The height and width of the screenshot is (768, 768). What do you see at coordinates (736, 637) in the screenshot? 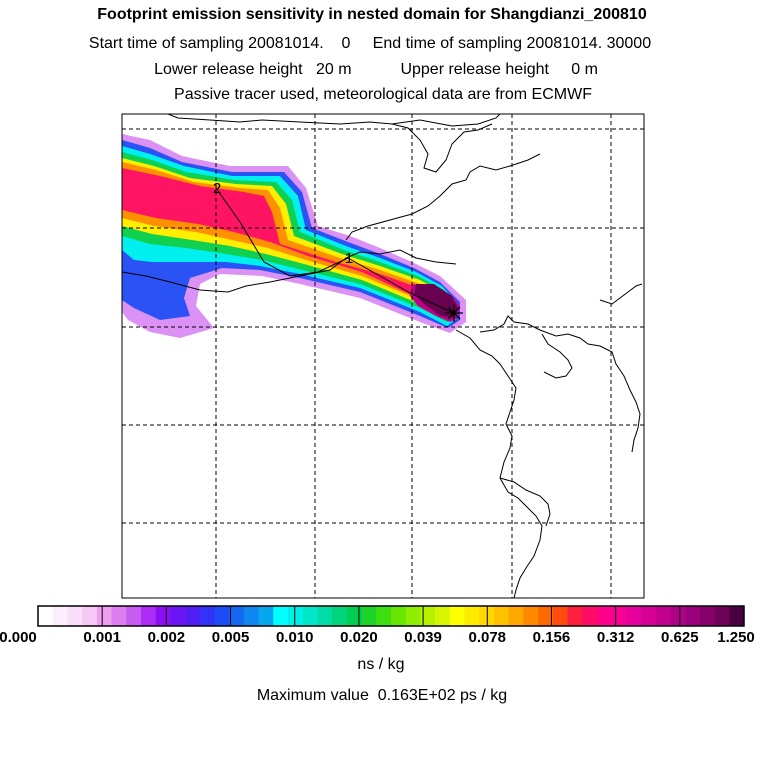
I see `colorbar-tick-label: 1.250` at bounding box center [736, 637].